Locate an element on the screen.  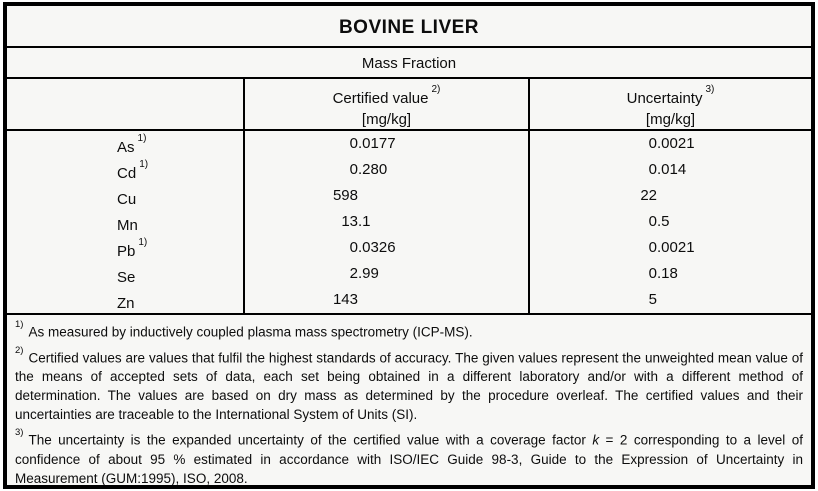
element-cell: Se is located at coordinates (125, 274).